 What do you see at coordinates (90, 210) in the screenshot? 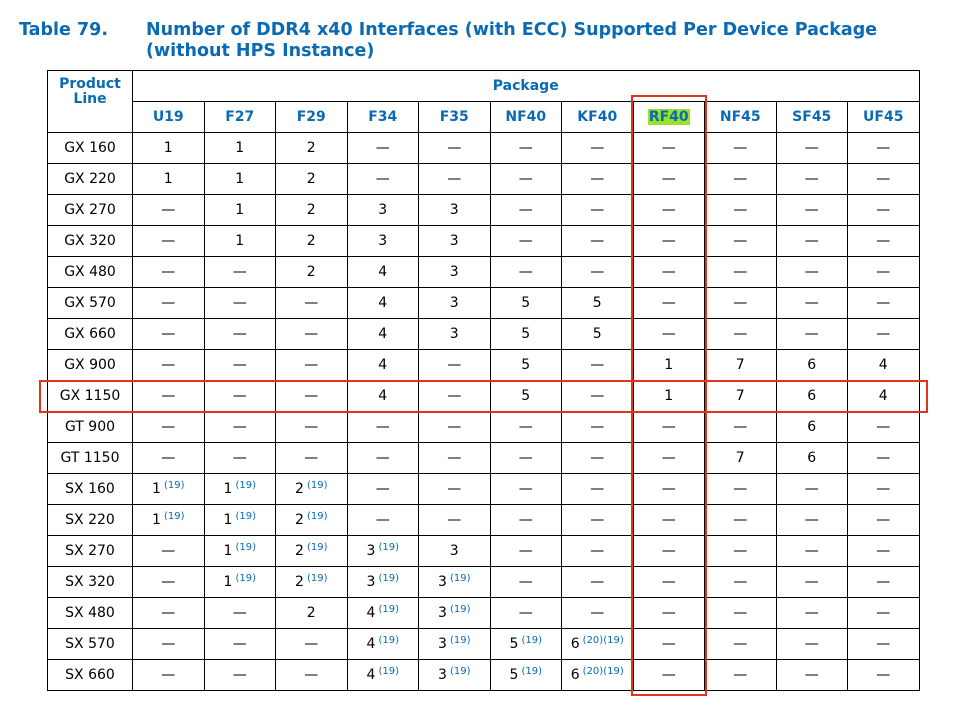
I see `row-label: GX 270` at bounding box center [90, 210].